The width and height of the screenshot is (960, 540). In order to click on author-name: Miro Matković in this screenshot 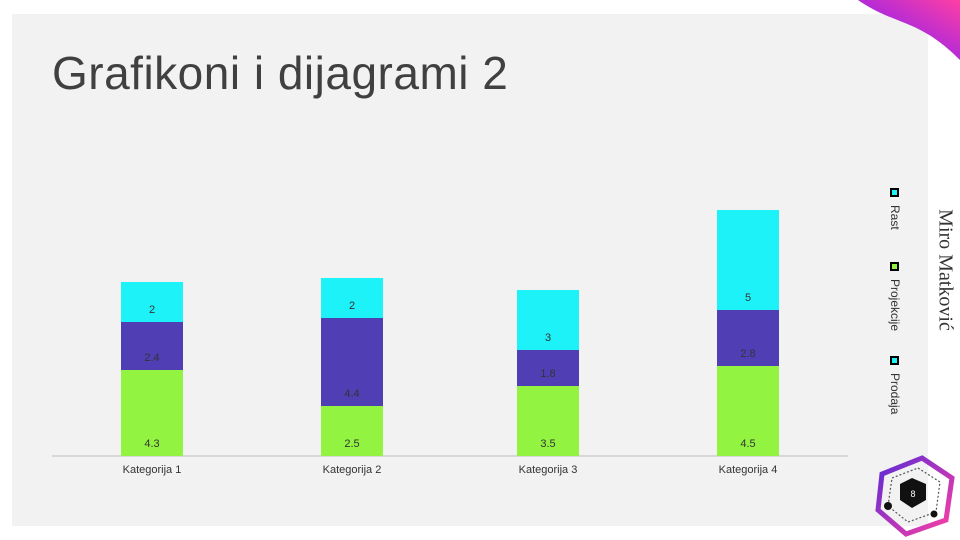, I will do `click(945, 270)`.